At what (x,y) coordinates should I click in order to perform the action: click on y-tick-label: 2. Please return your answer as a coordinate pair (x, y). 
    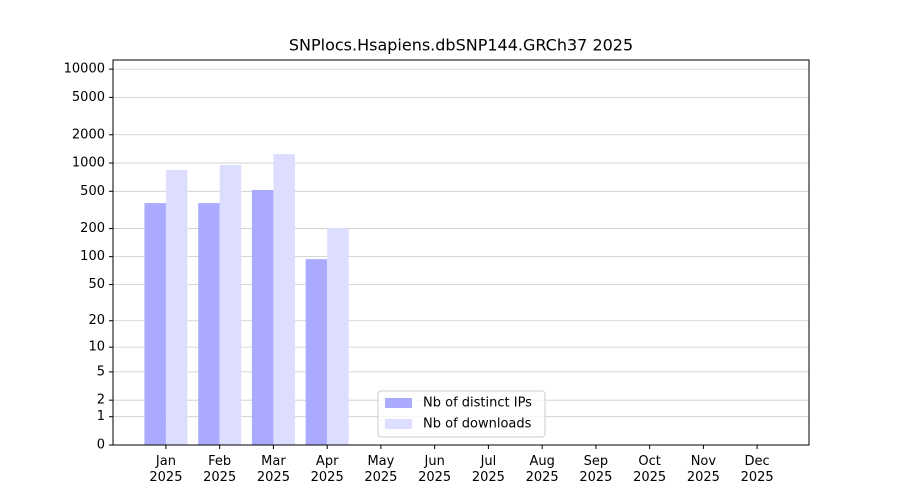
    Looking at the image, I should click on (101, 400).